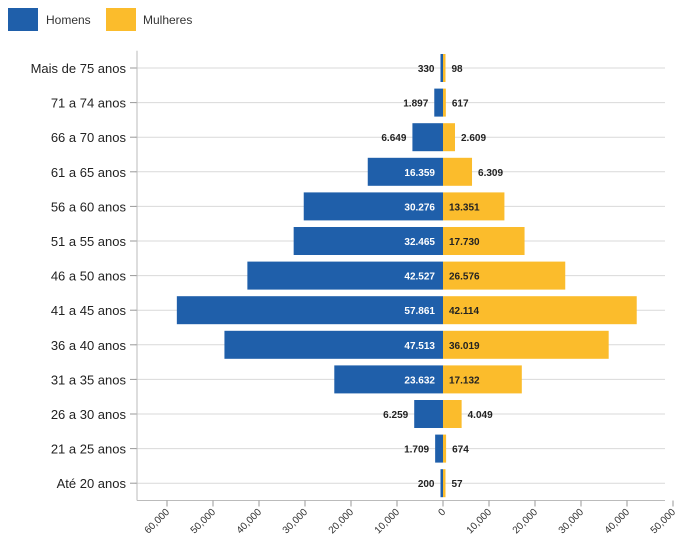 Image resolution: width=679 pixels, height=544 pixels. Describe the element at coordinates (464, 346) in the screenshot. I see `value-label-mulheres: 36.019` at that location.